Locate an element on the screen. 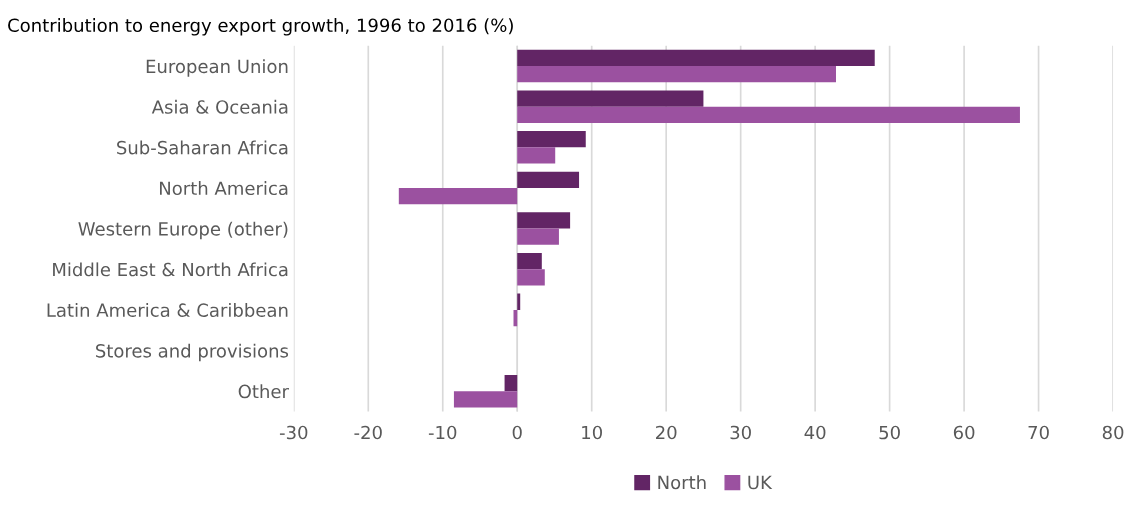 Image resolution: width=1130 pixels, height=508 pixels. y-tick-label: Sub-Saharan Africa is located at coordinates (202, 147).